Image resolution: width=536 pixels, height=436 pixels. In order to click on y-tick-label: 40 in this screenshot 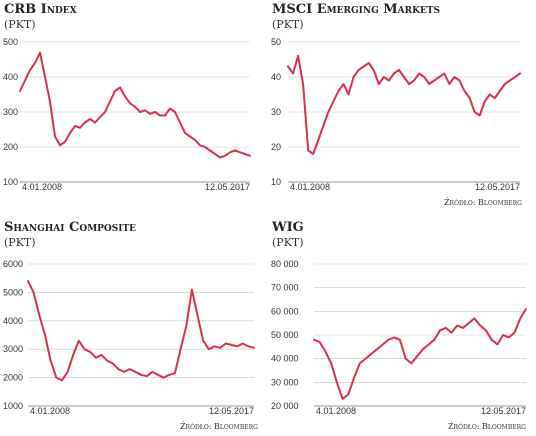, I will do `click(276, 77)`.